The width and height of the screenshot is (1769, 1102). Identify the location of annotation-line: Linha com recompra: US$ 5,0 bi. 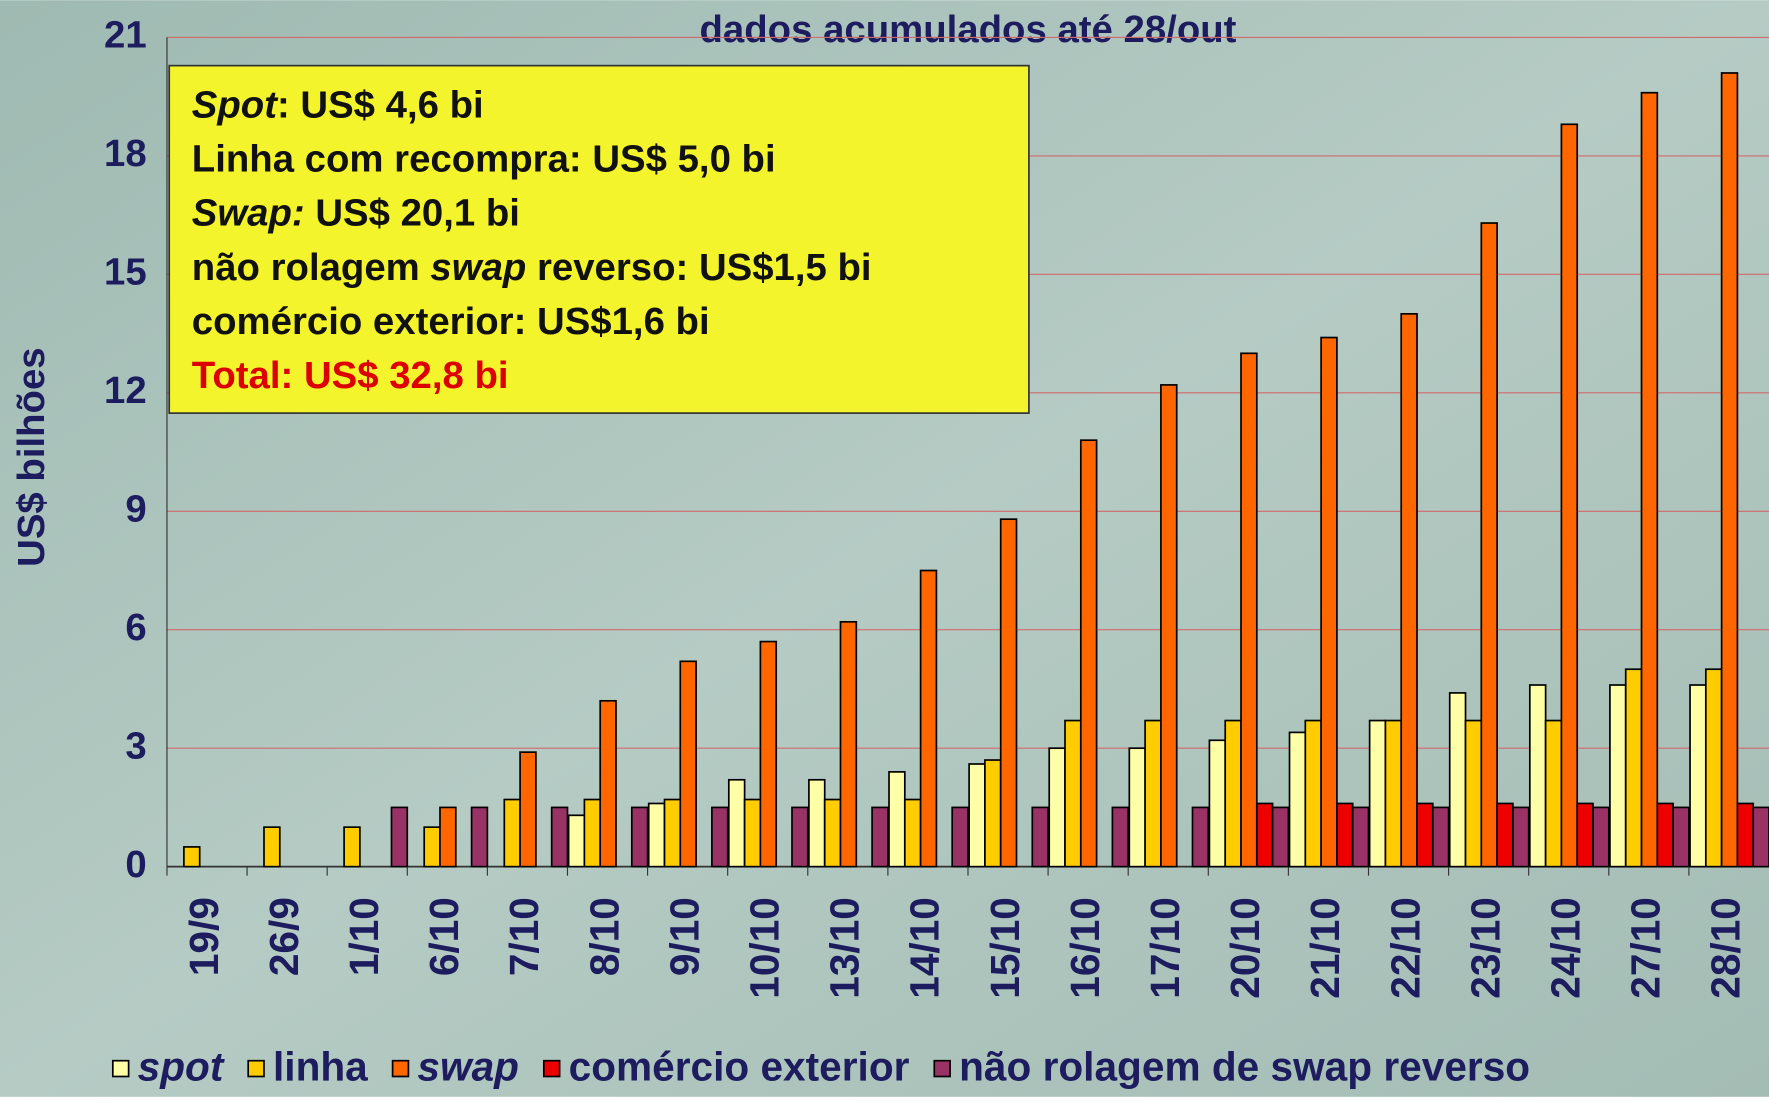
(484, 159).